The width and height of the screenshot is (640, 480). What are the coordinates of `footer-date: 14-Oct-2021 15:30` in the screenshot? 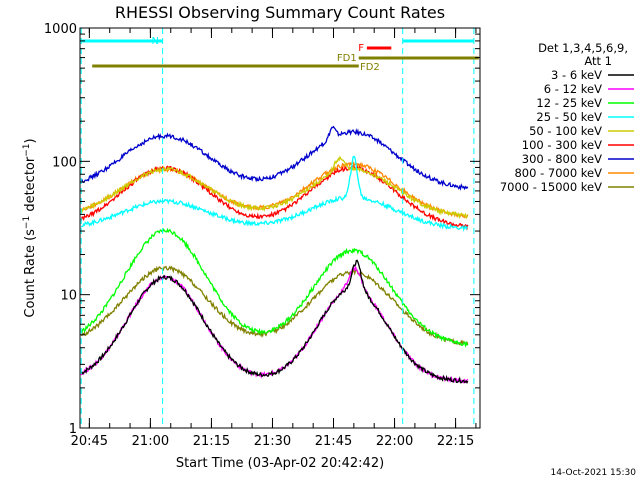 It's located at (594, 473).